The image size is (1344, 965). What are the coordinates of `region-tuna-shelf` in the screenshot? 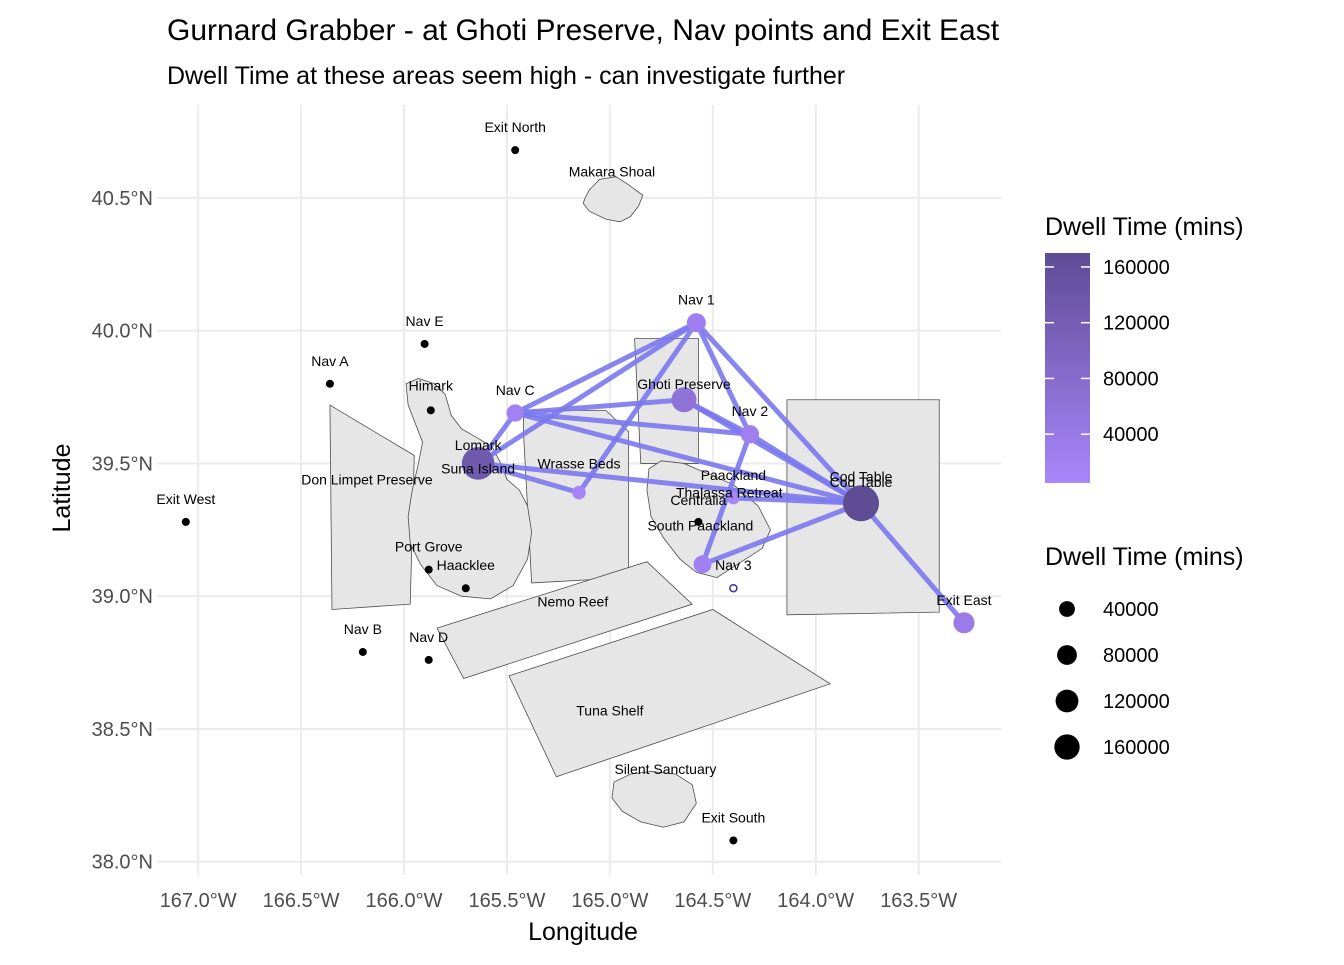 It's located at (670, 693).